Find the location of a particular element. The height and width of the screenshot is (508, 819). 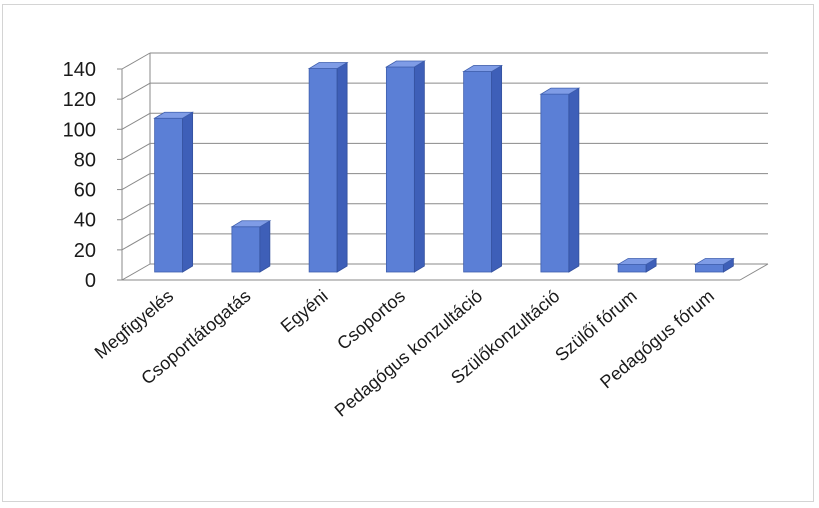

category-label: Csoportos is located at coordinates (371, 320).